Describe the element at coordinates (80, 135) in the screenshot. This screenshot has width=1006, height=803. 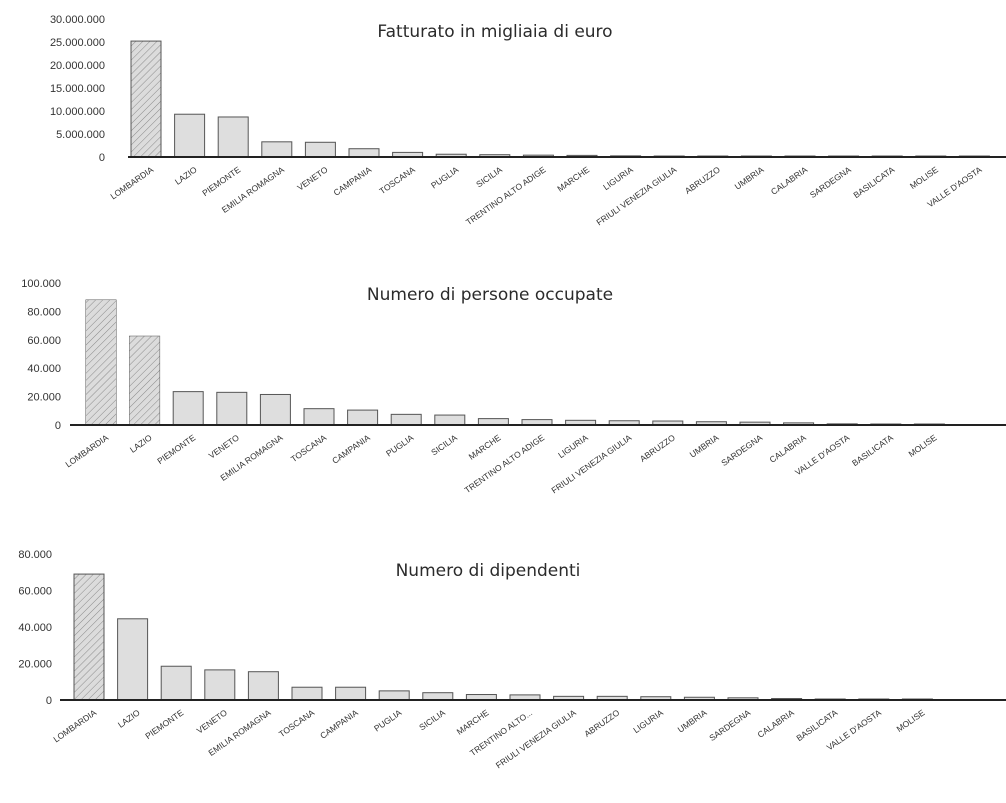
I see `y-tick-label: 5.000.000` at that location.